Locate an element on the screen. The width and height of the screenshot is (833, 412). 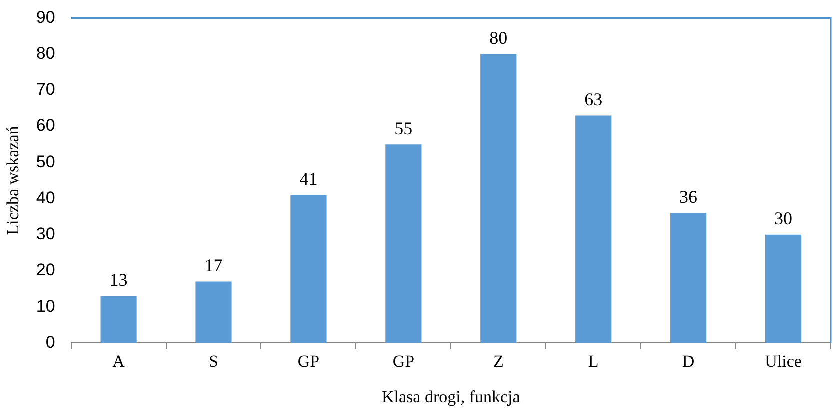
data-label: 17 is located at coordinates (213, 266).